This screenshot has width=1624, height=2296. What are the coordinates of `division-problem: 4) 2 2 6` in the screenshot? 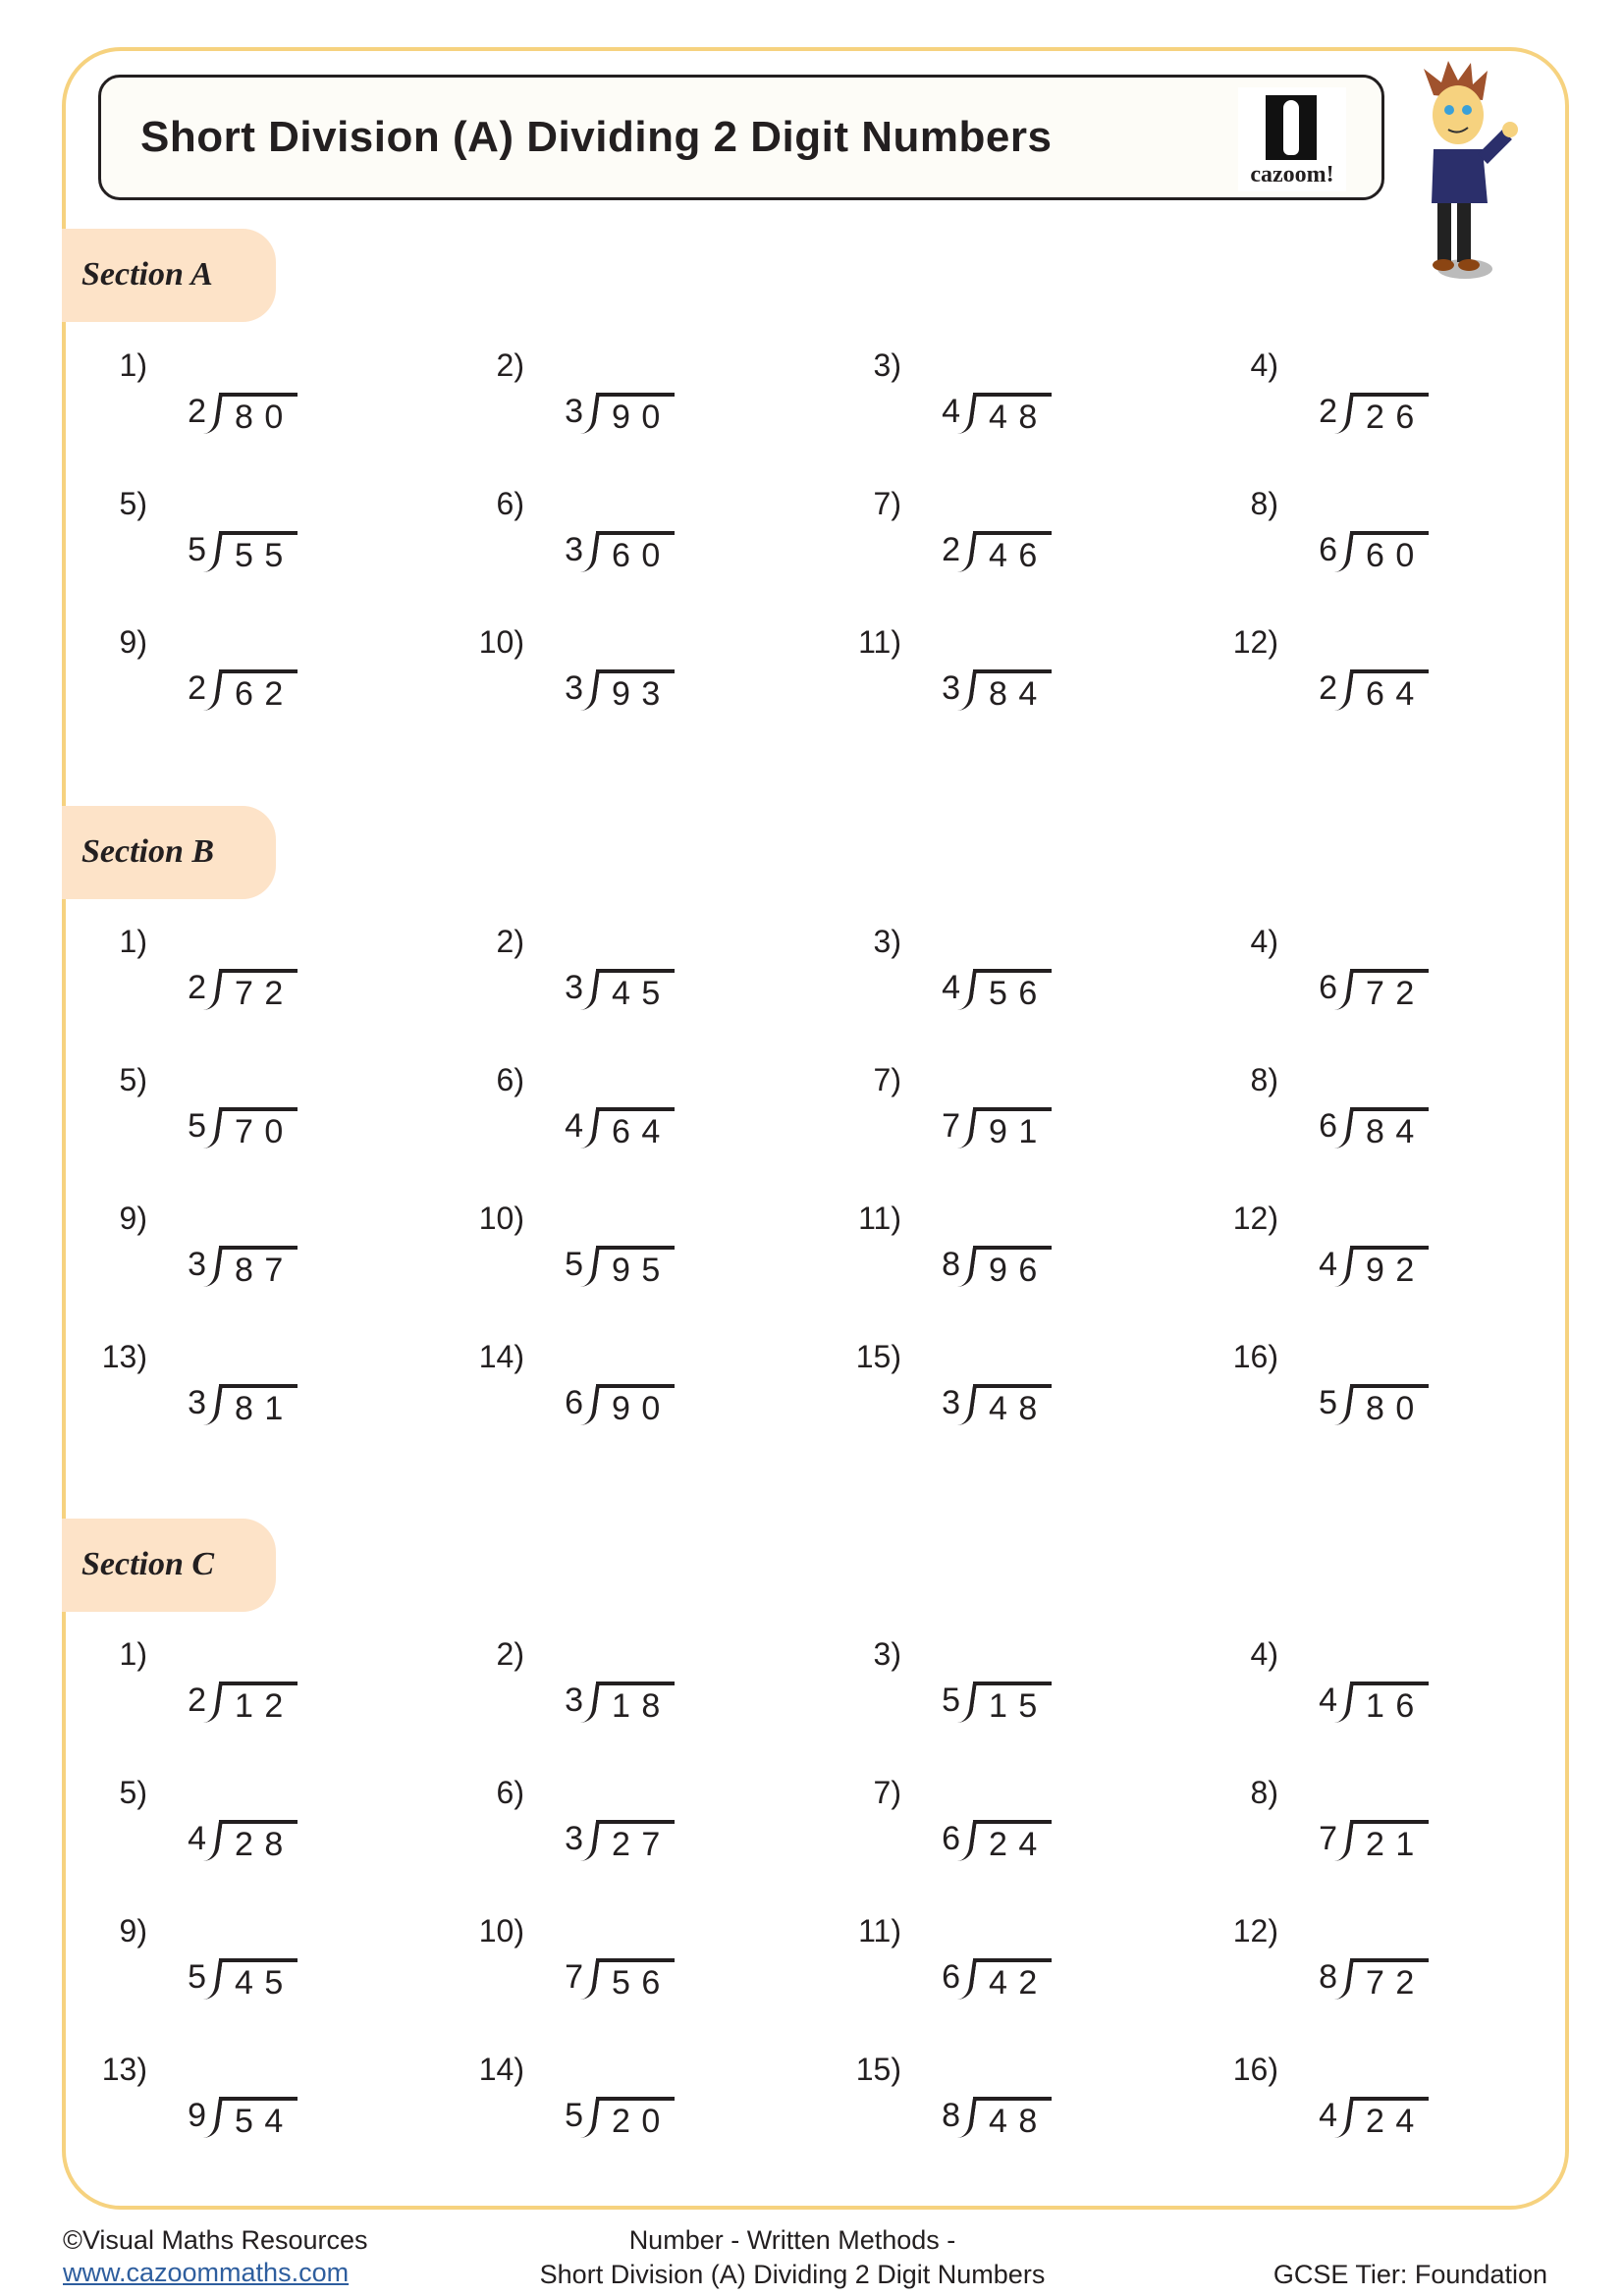 It's located at (1386, 401).